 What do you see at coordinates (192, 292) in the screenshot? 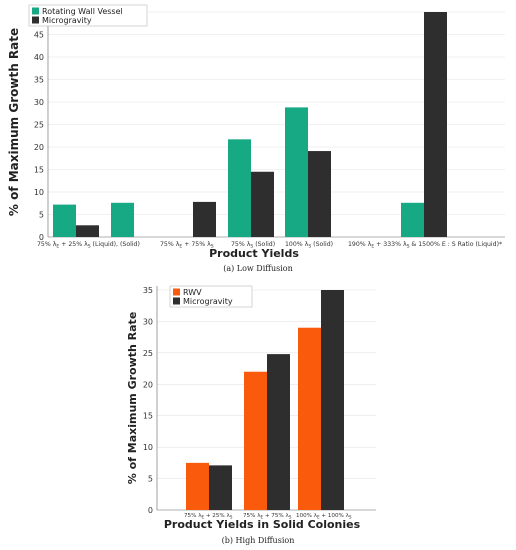
I see `legend-label: RWV` at bounding box center [192, 292].